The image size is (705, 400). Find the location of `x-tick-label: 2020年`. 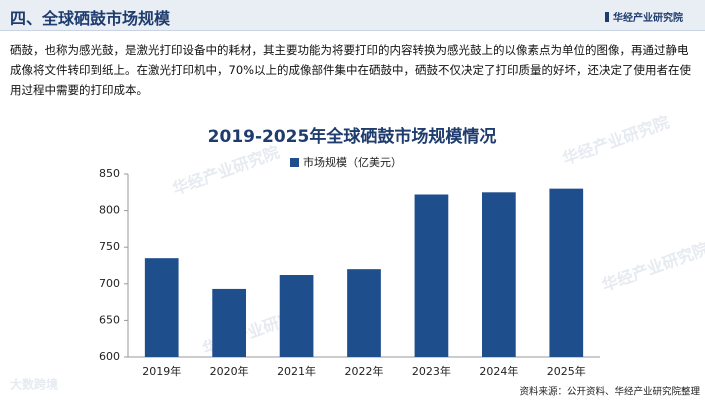

x-tick-label: 2020年 is located at coordinates (229, 371).